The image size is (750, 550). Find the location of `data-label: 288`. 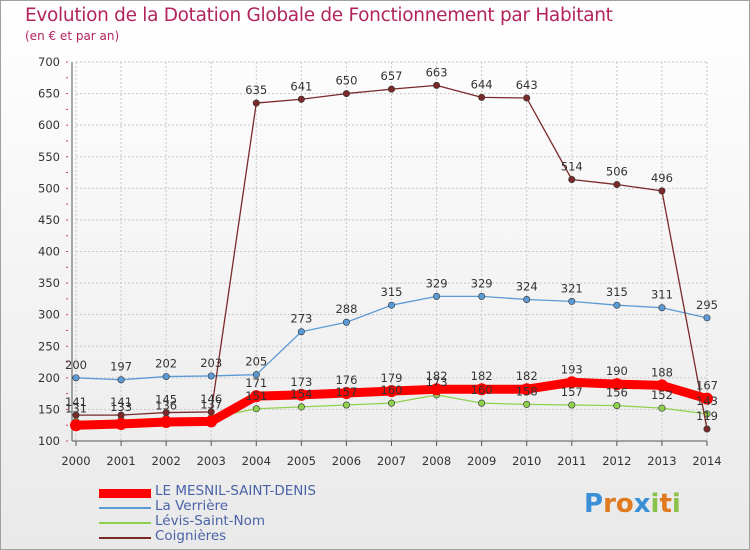

data-label: 288 is located at coordinates (346, 309).